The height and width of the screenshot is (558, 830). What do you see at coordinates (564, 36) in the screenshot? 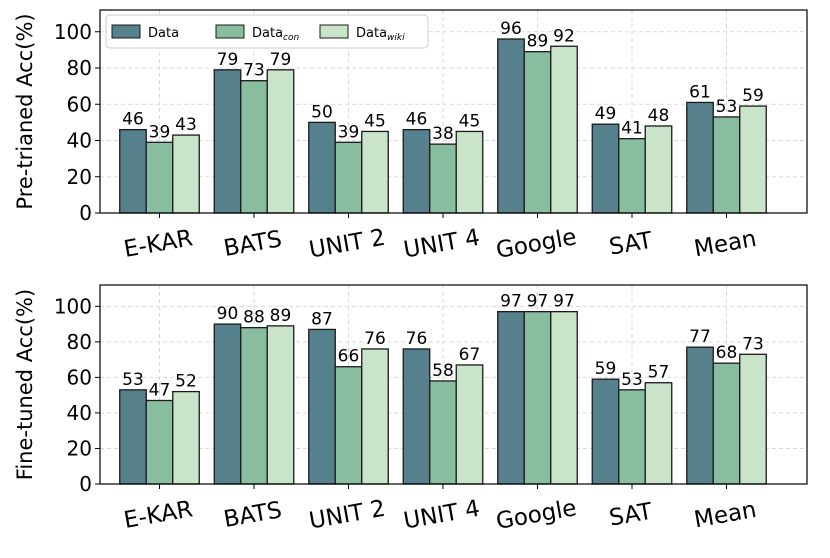
I see `bar-value-label: 92` at bounding box center [564, 36].